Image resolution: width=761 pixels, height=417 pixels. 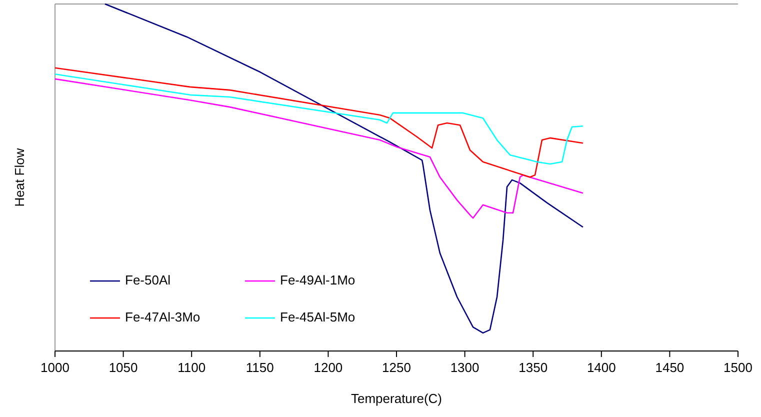 I want to click on x-tick-label: 1250, so click(x=396, y=367).